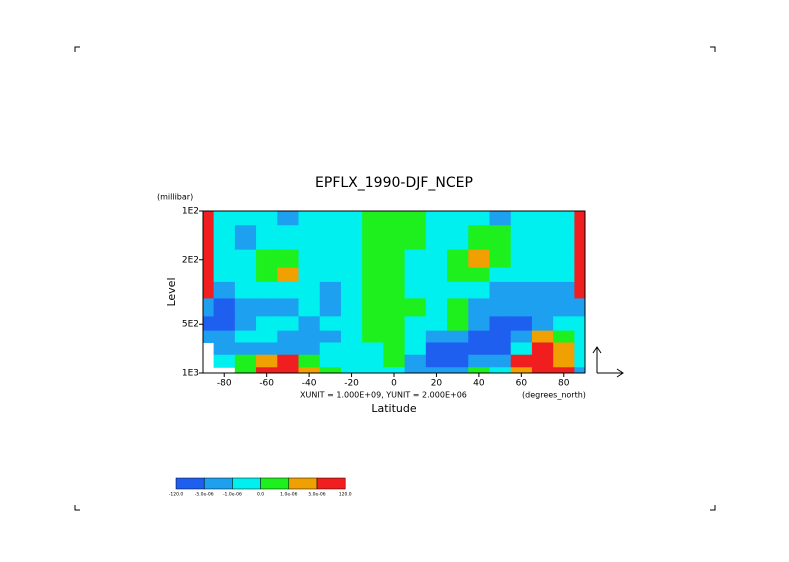  I want to click on reference-arrow-x, so click(610, 373).